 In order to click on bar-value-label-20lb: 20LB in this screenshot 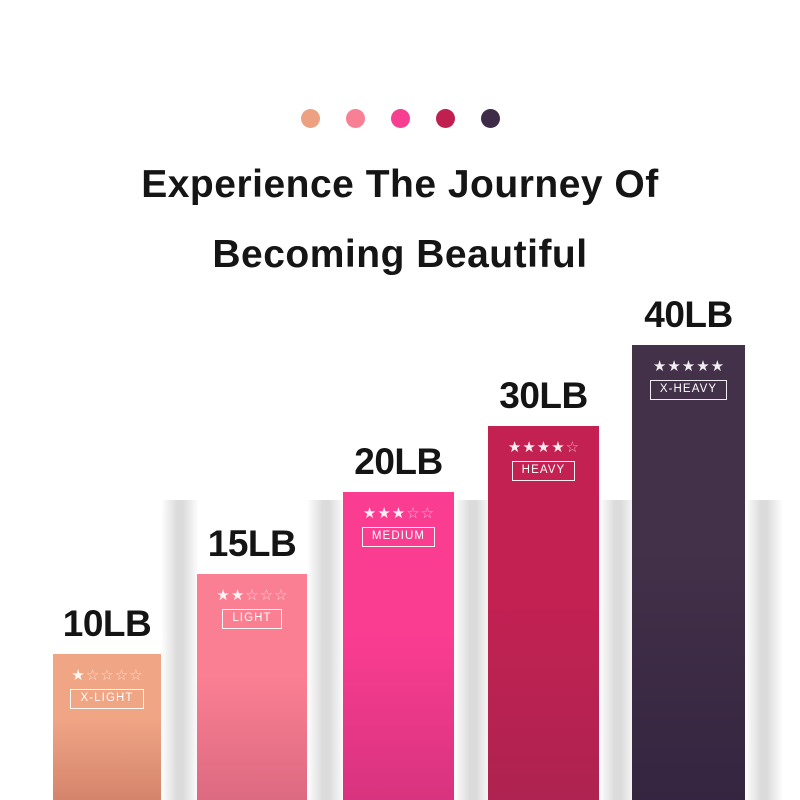, I will do `click(398, 461)`.